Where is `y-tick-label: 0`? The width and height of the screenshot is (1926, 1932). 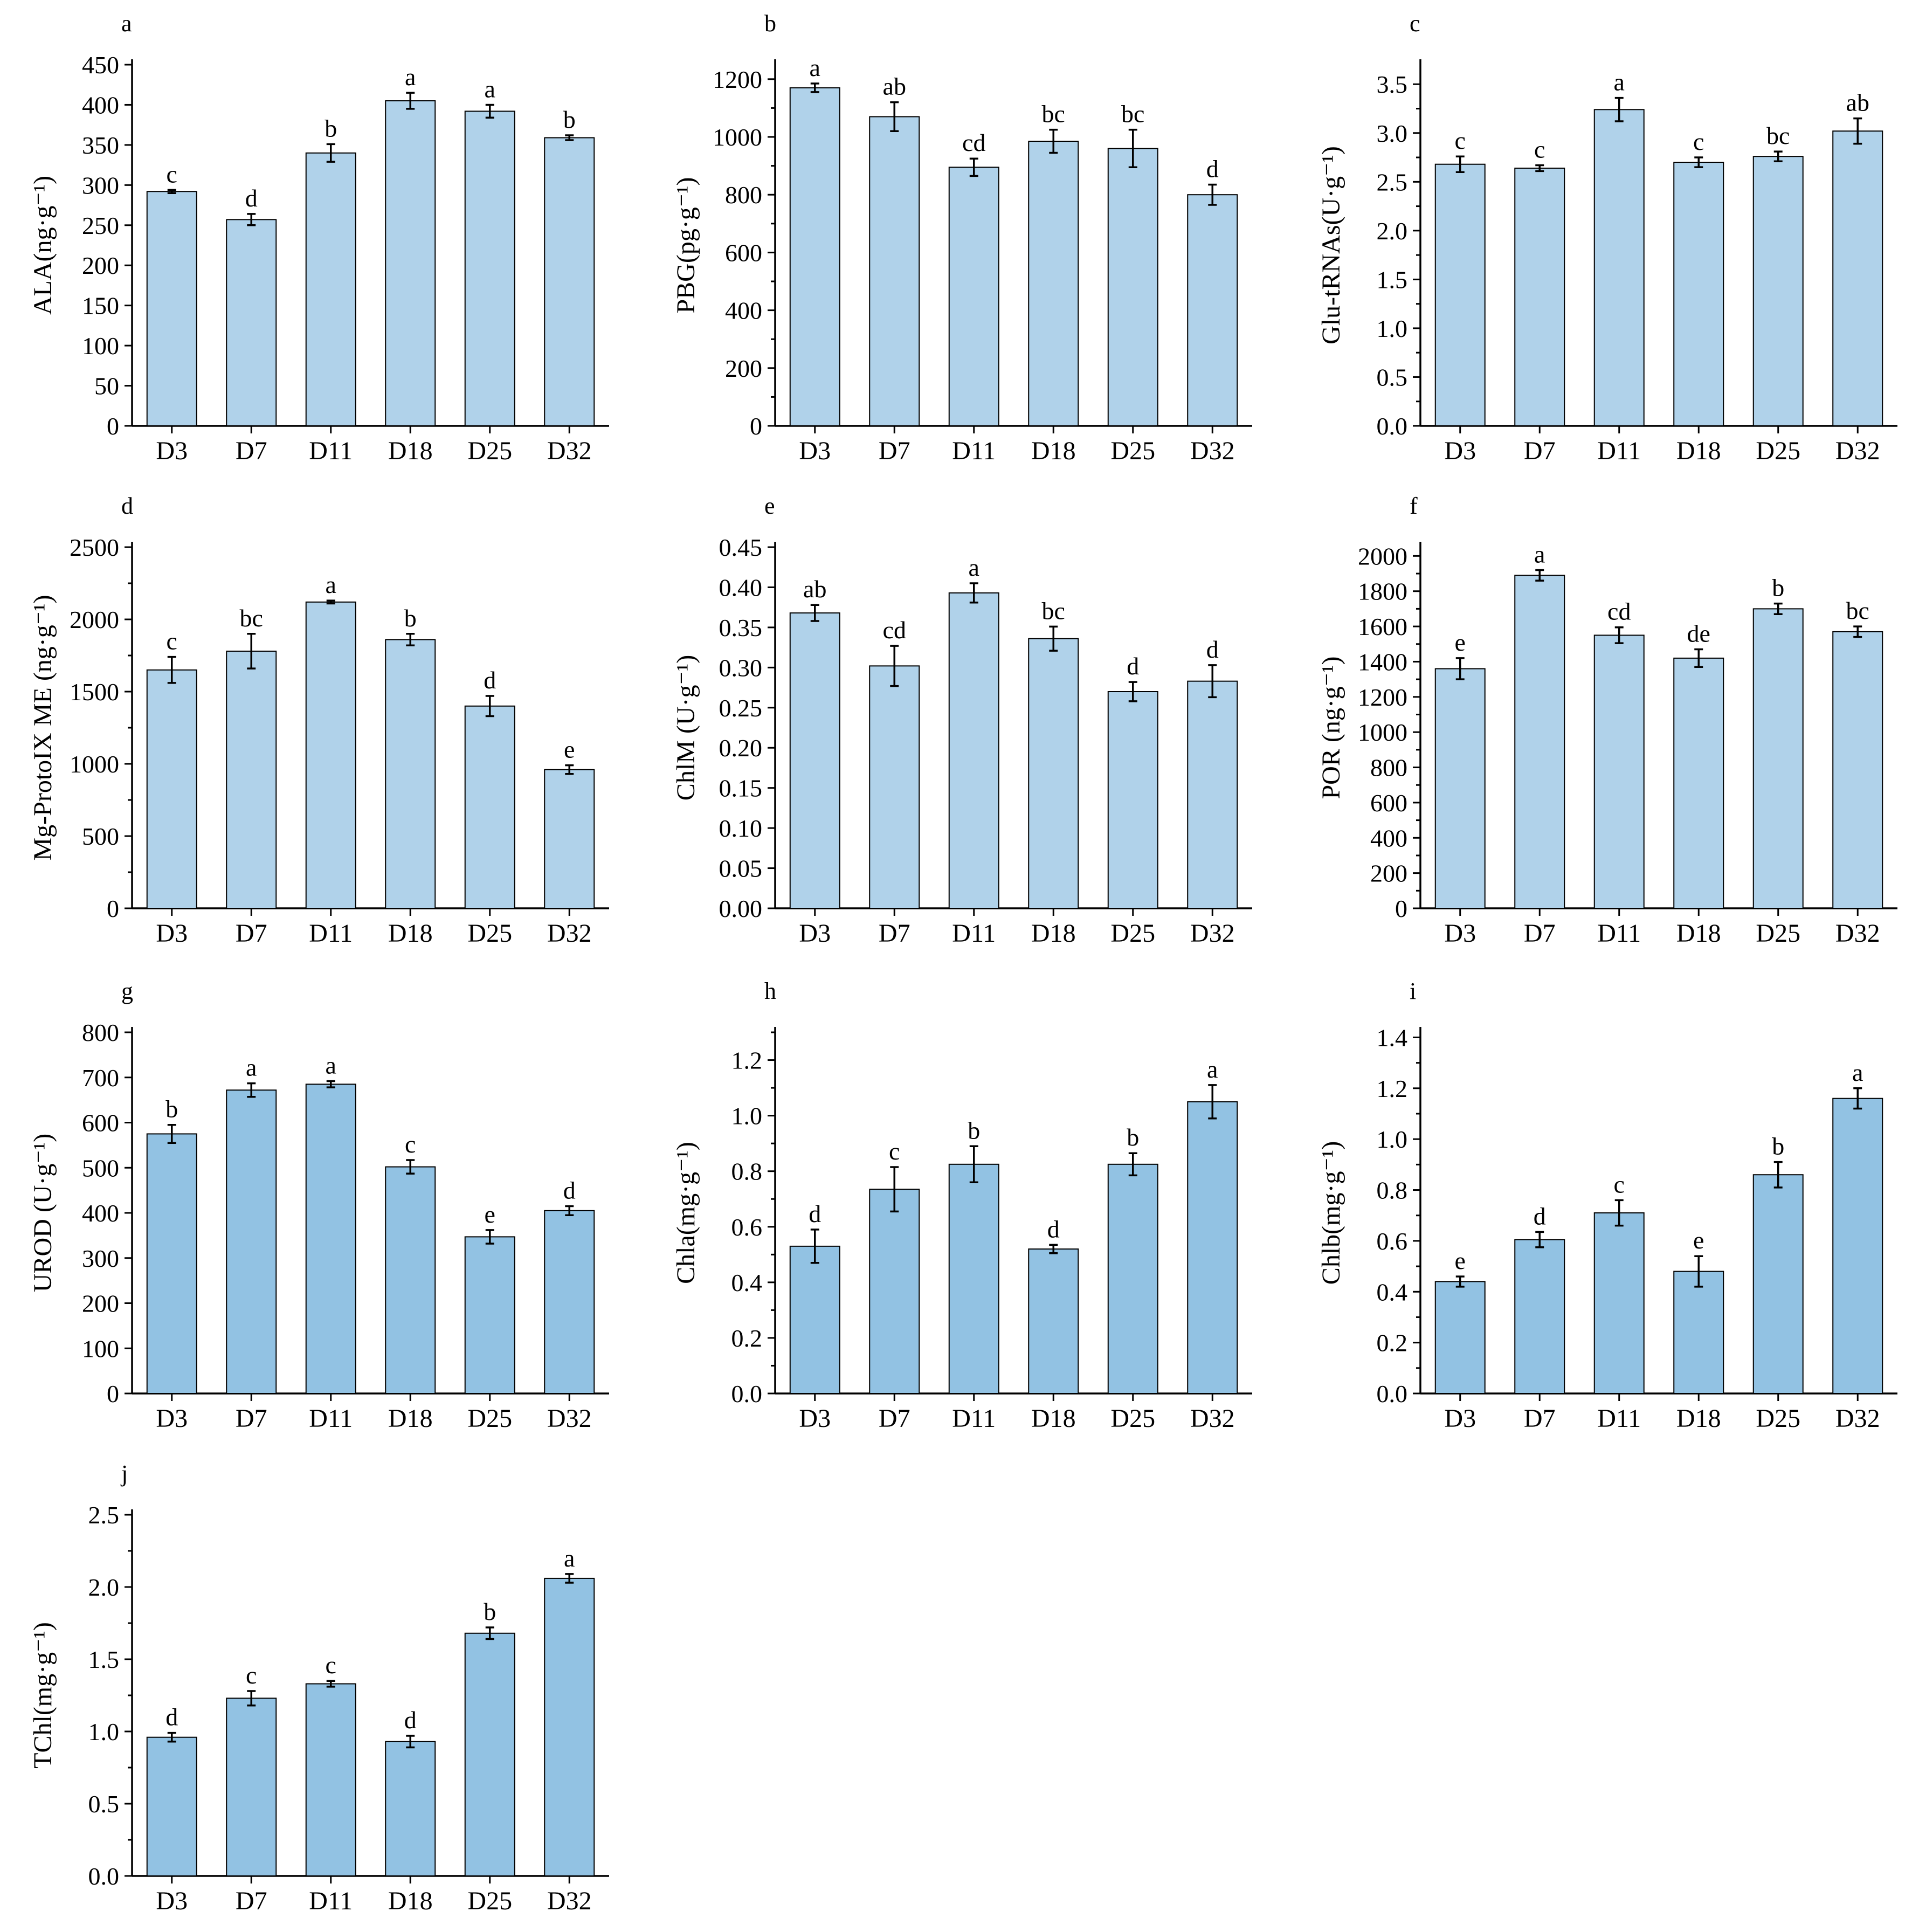 y-tick-label: 0 is located at coordinates (756, 426).